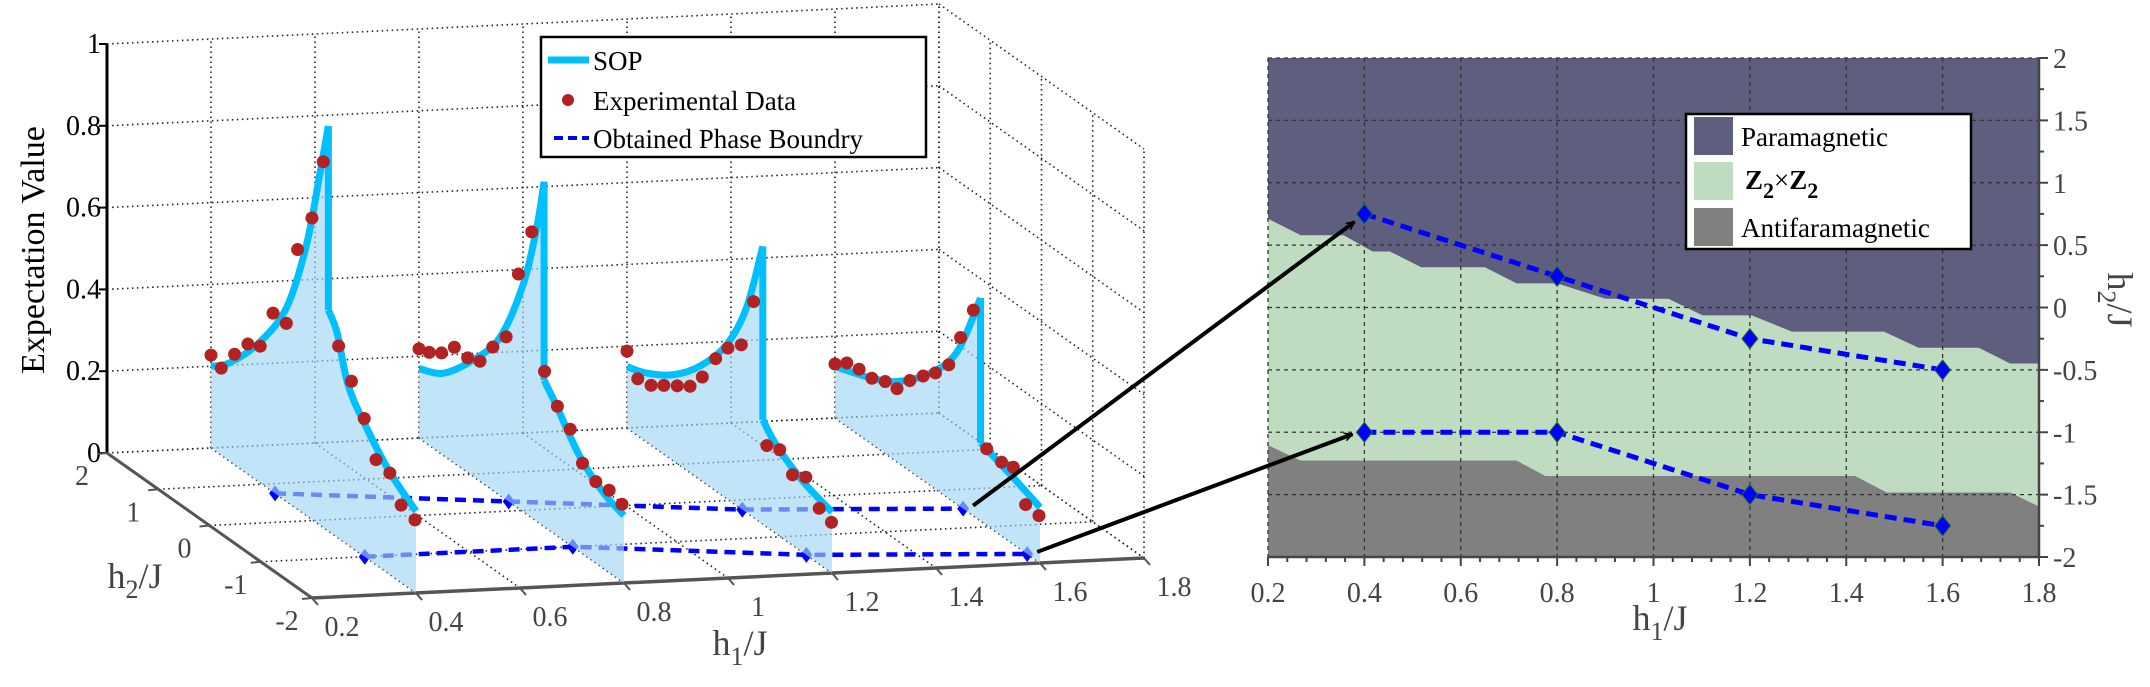 The height and width of the screenshot is (687, 2150). I want to click on z-axis-label: Expectation Value, so click(33, 250).